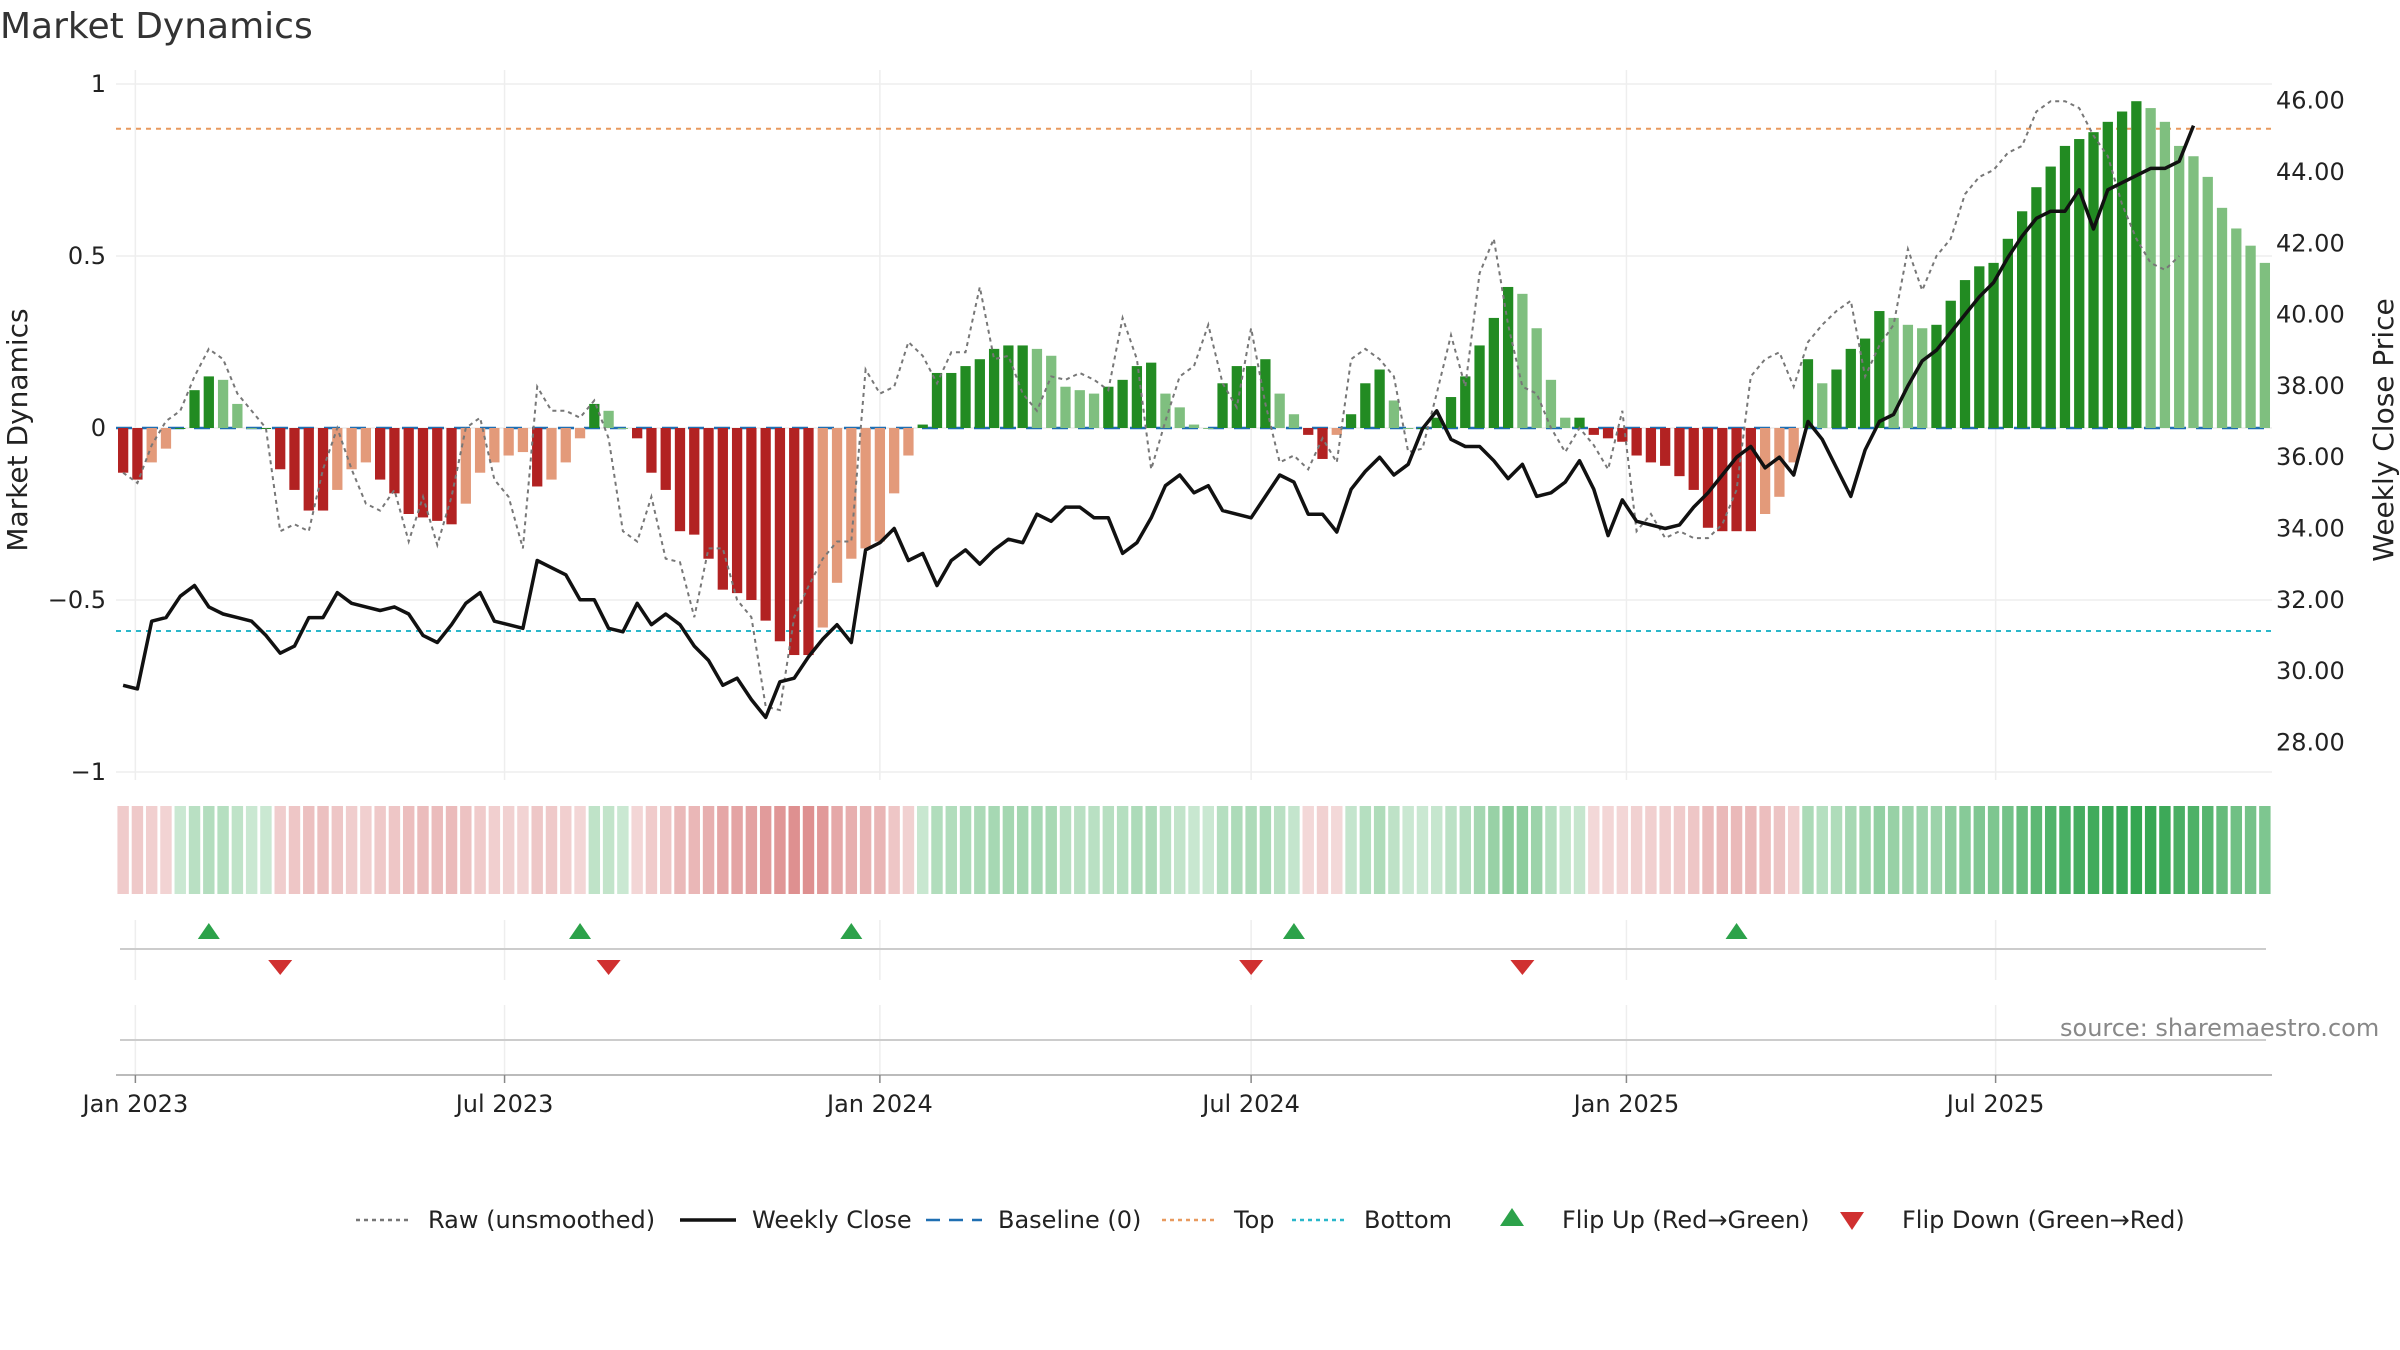 Image resolution: width=2400 pixels, height=1350 pixels. Describe the element at coordinates (2310, 101) in the screenshot. I see `y-right-tick-label: 46.00` at that location.